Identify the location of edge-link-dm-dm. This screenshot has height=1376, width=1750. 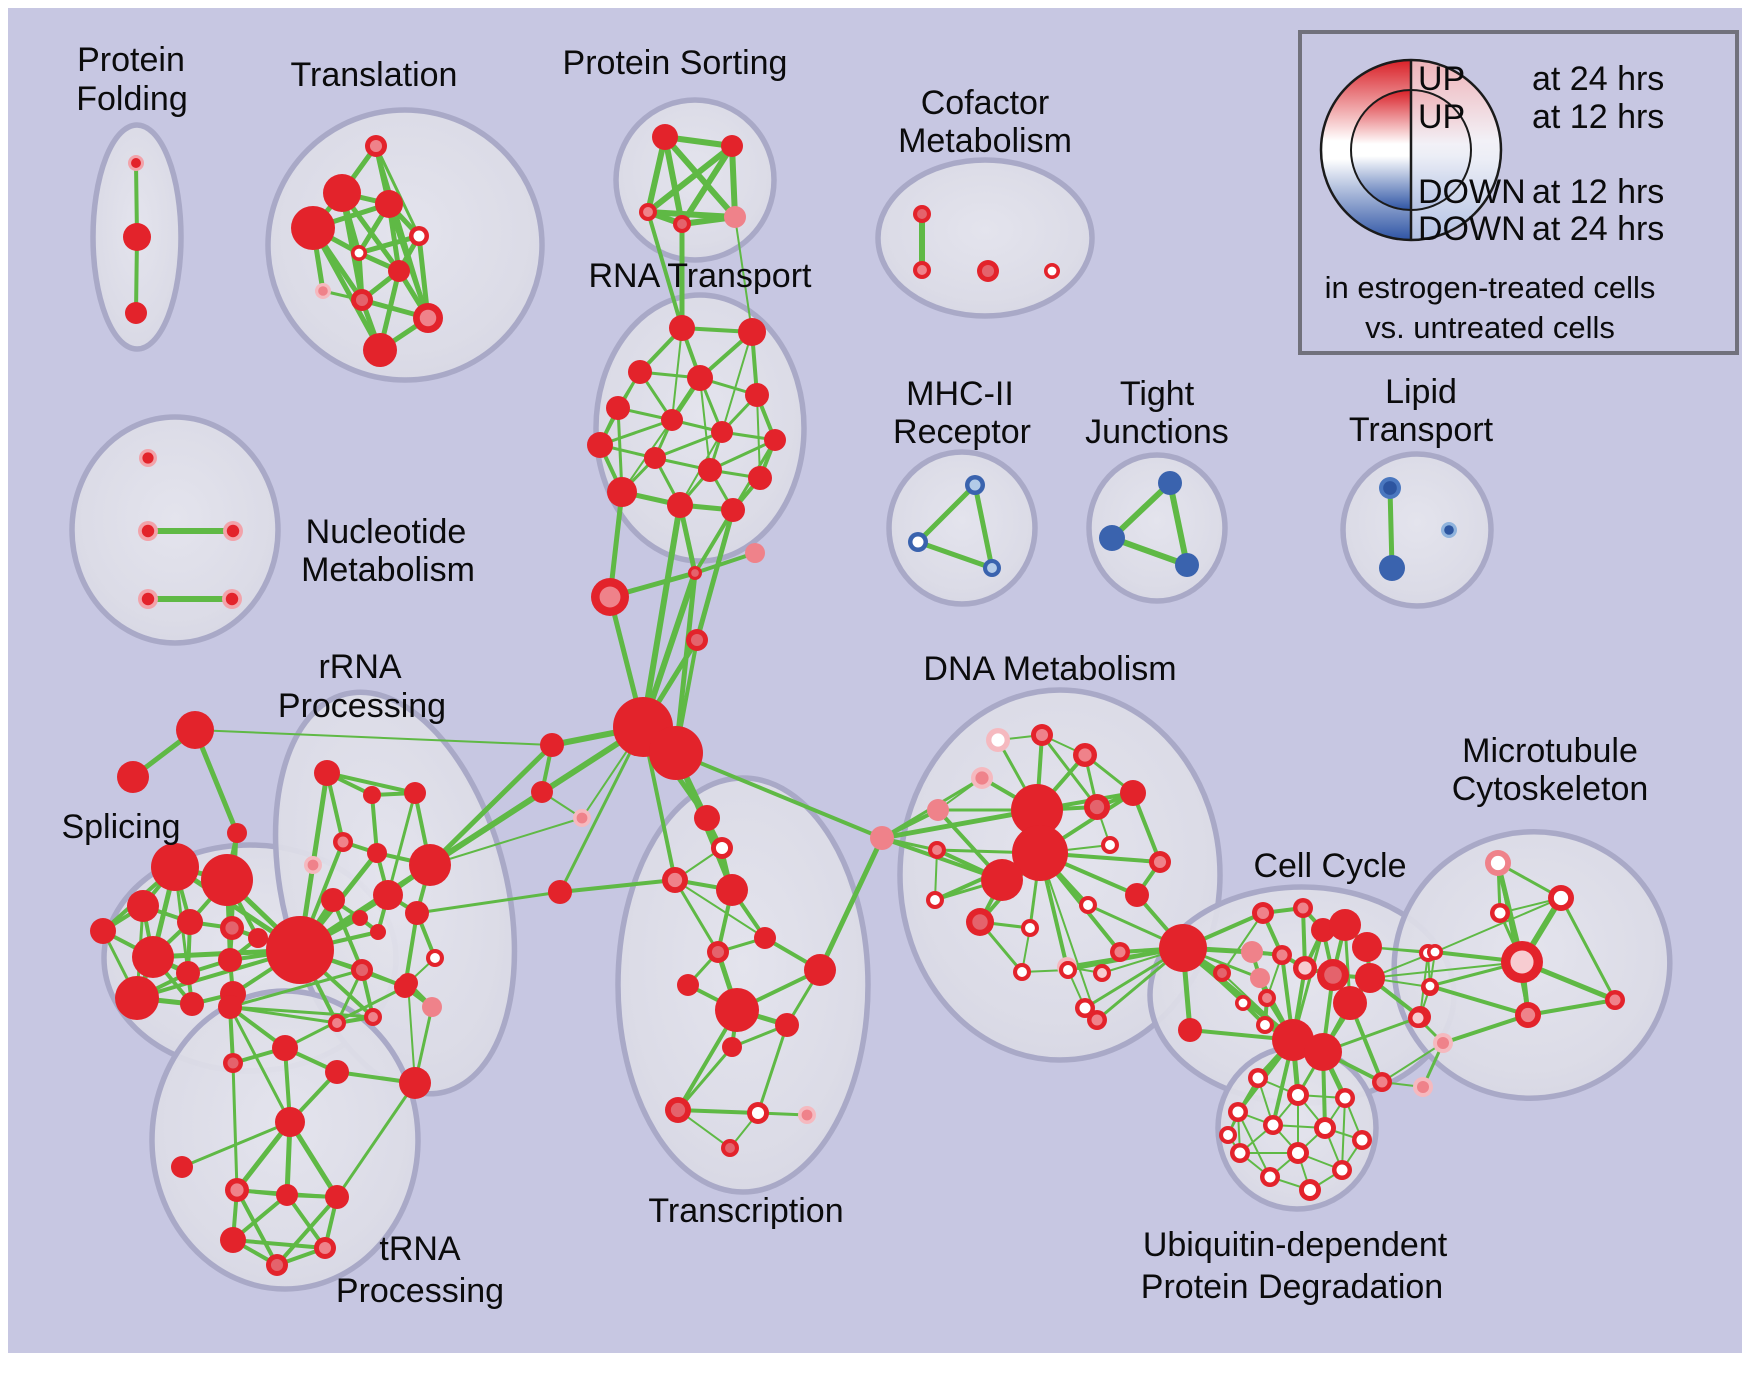
(959, 824).